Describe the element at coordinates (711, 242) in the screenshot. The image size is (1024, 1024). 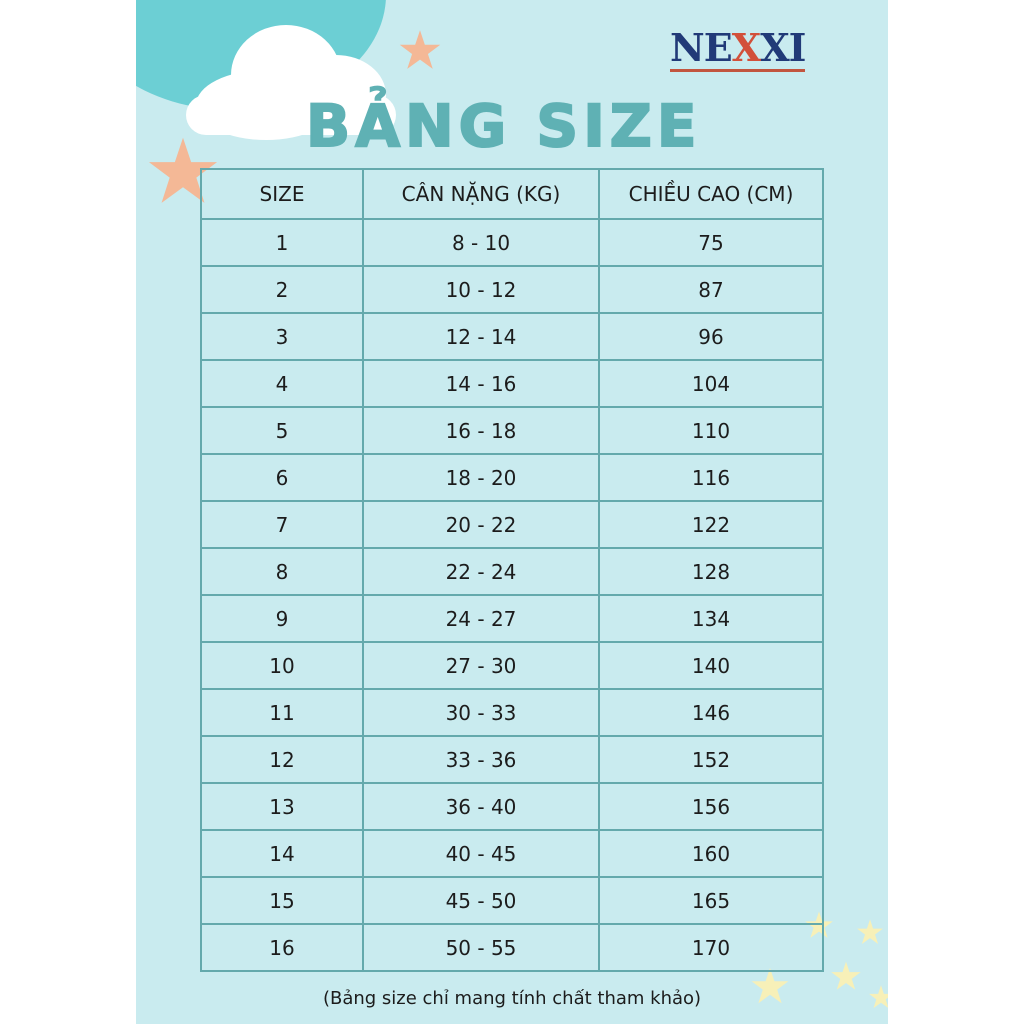
I see `table-cell: 75` at that location.